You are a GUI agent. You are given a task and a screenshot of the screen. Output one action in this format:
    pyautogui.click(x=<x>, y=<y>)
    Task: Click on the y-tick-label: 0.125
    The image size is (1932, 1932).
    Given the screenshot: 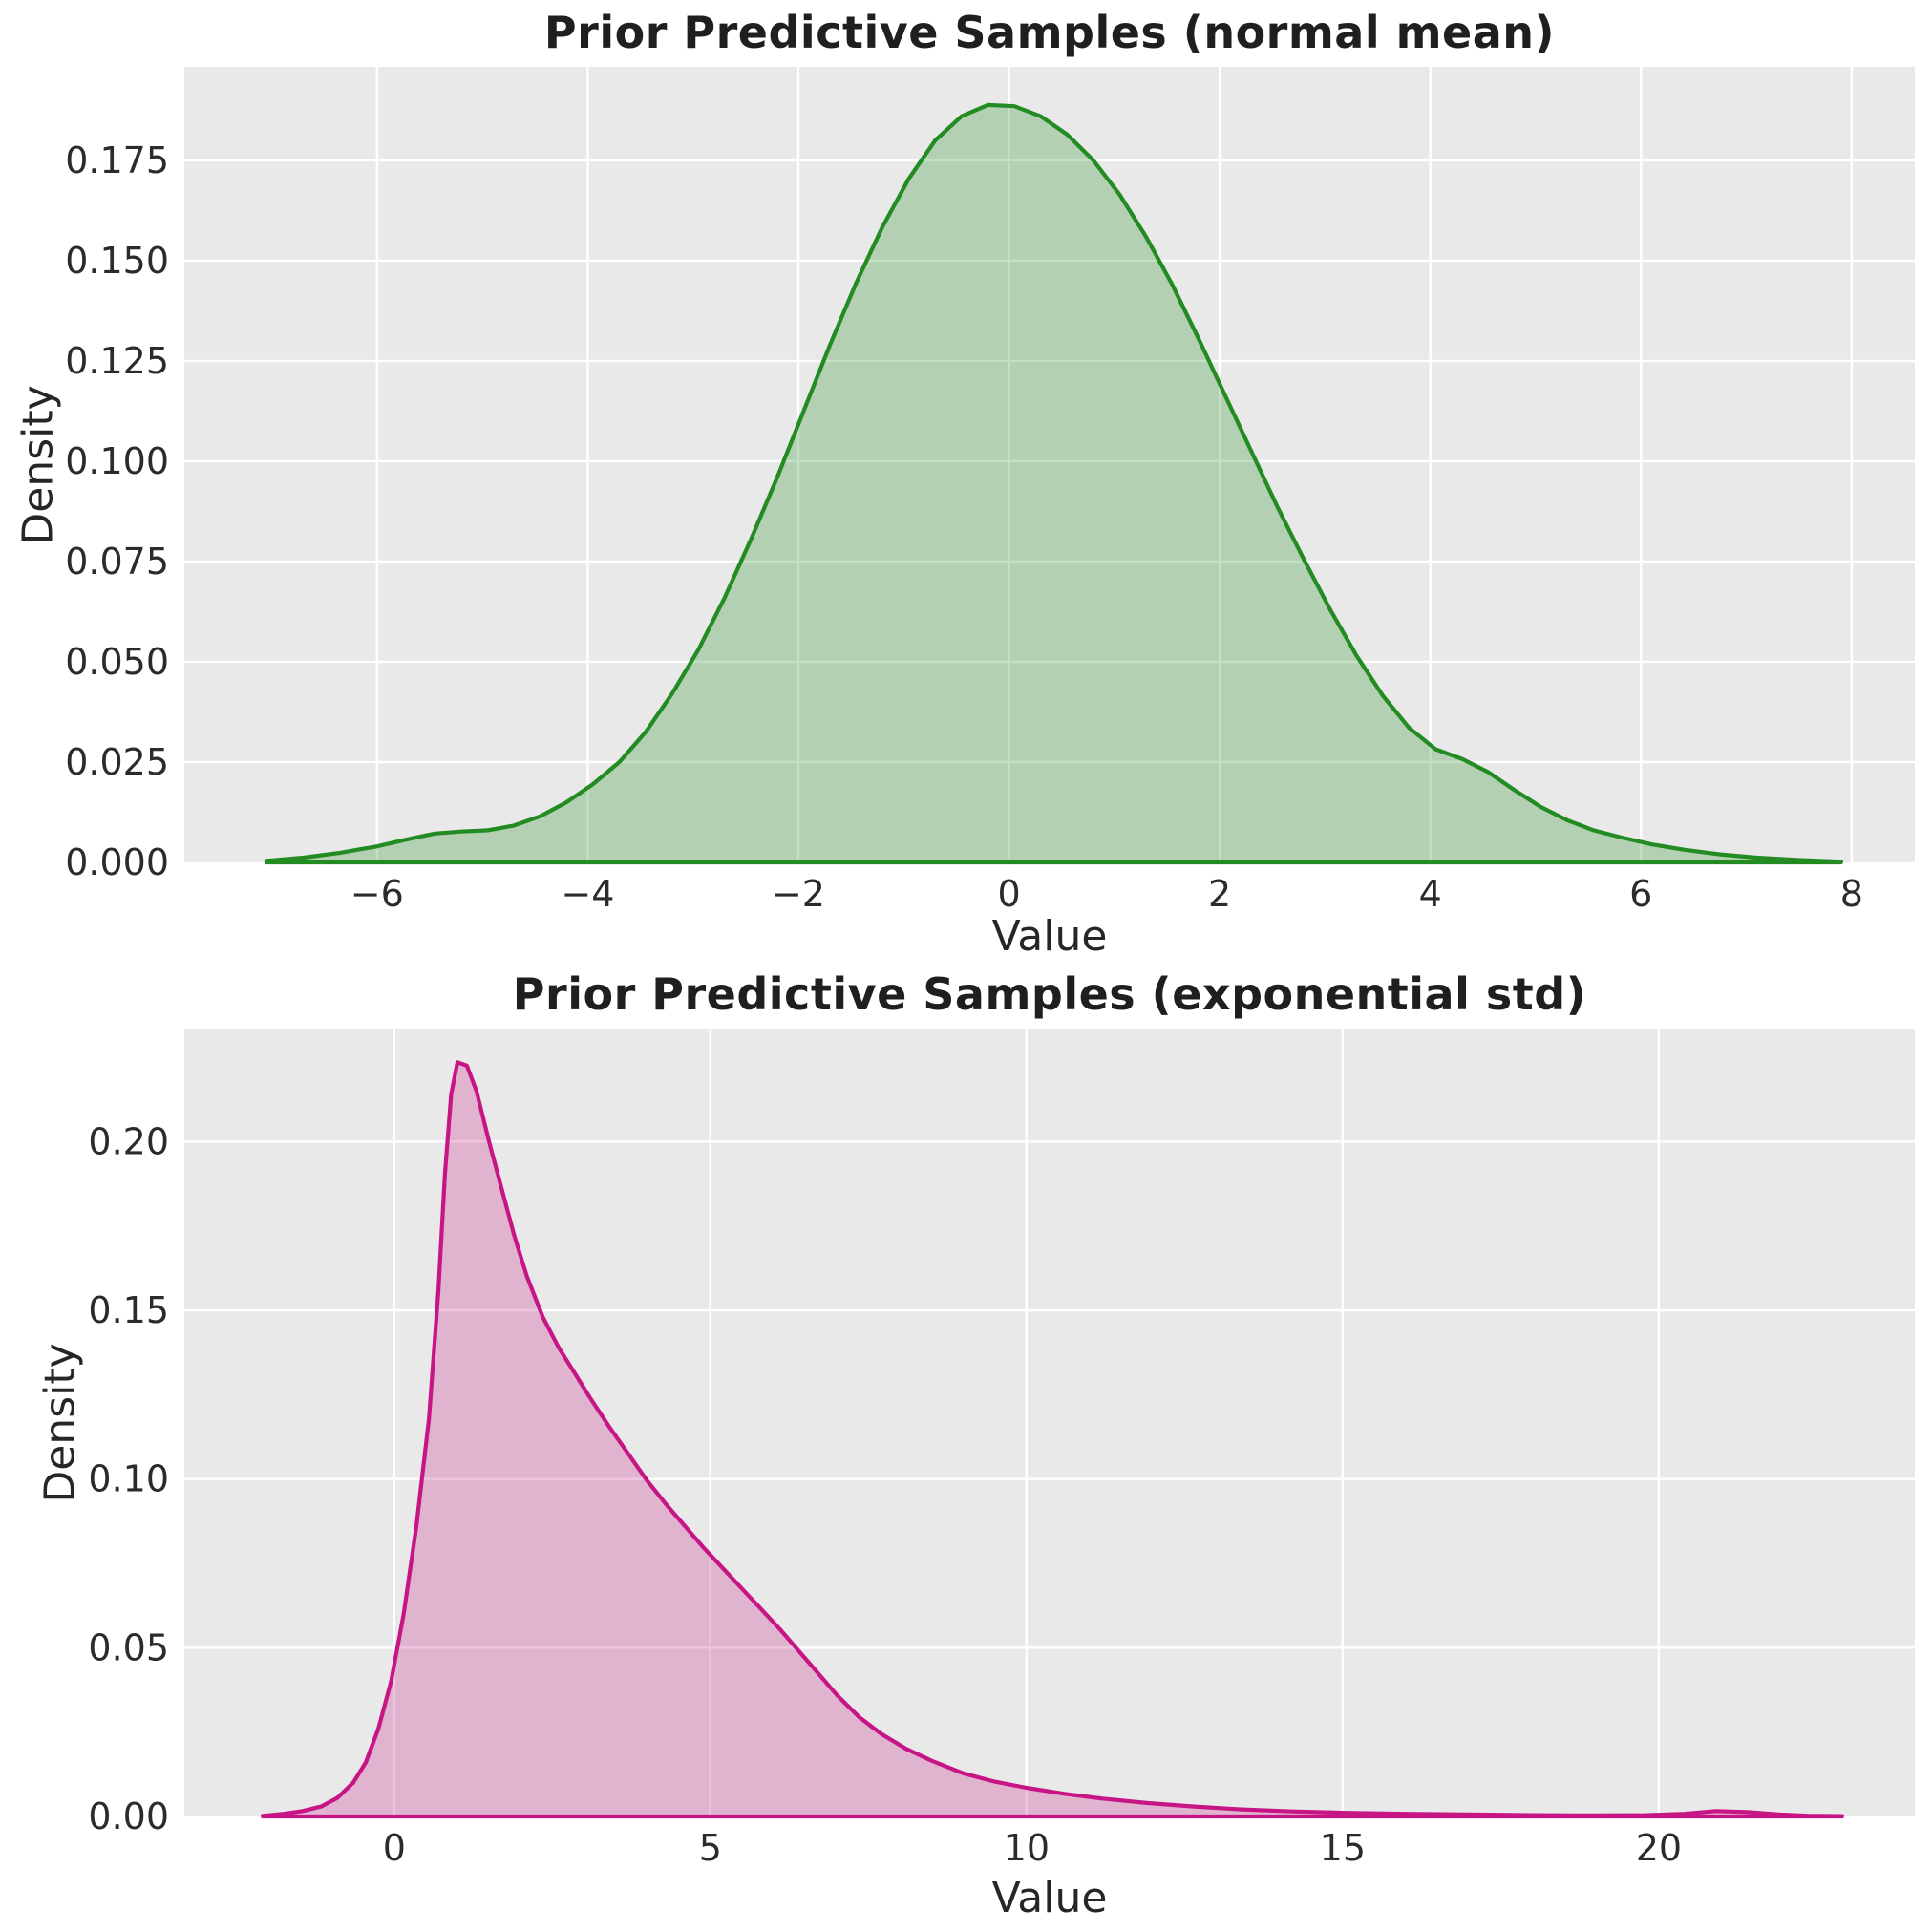 What is the action you would take?
    pyautogui.click(x=117, y=361)
    